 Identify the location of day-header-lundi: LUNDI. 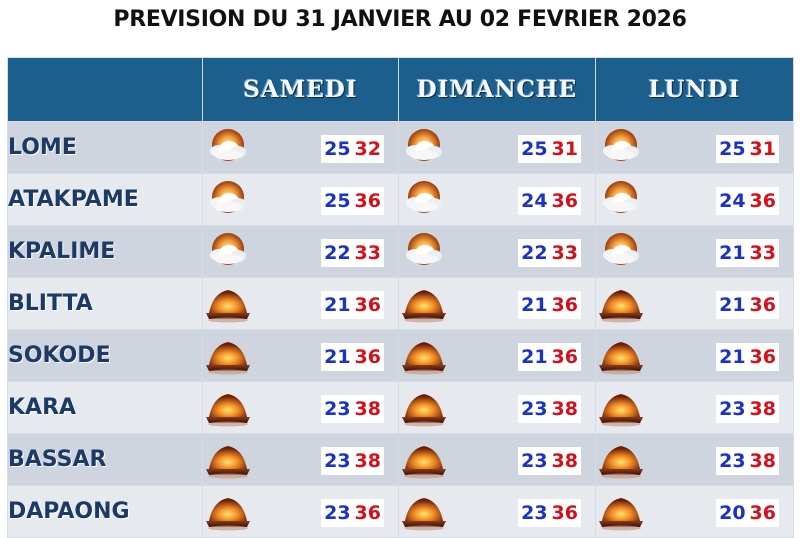
(694, 89).